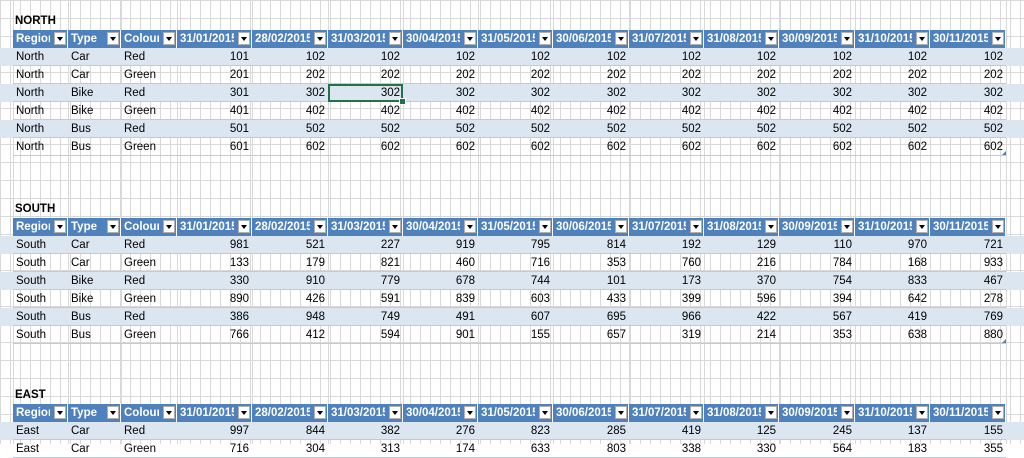 The width and height of the screenshot is (1024, 458). Describe the element at coordinates (968, 317) in the screenshot. I see `cell-value: 769` at that location.